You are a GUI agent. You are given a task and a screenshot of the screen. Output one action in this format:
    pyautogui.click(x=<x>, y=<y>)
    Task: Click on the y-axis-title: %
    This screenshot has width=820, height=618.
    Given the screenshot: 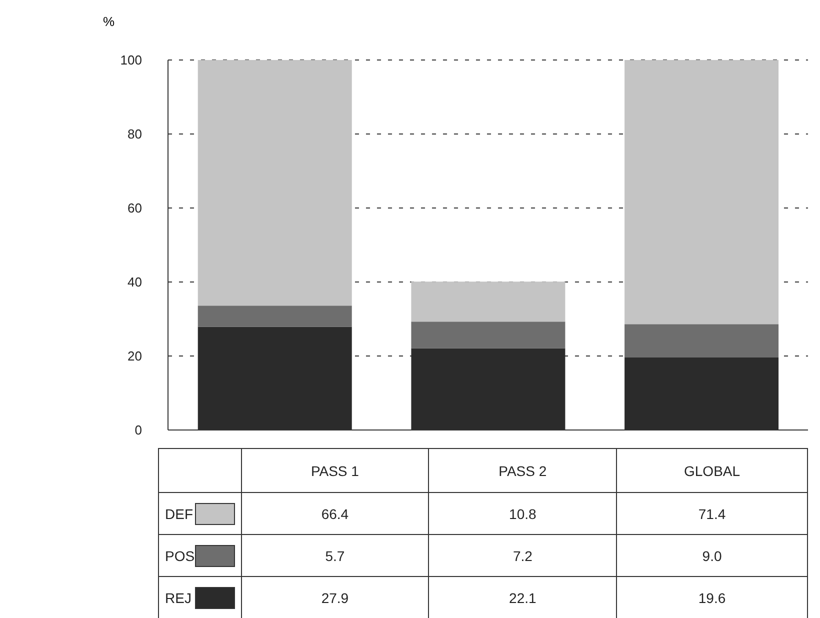 What is the action you would take?
    pyautogui.click(x=109, y=21)
    